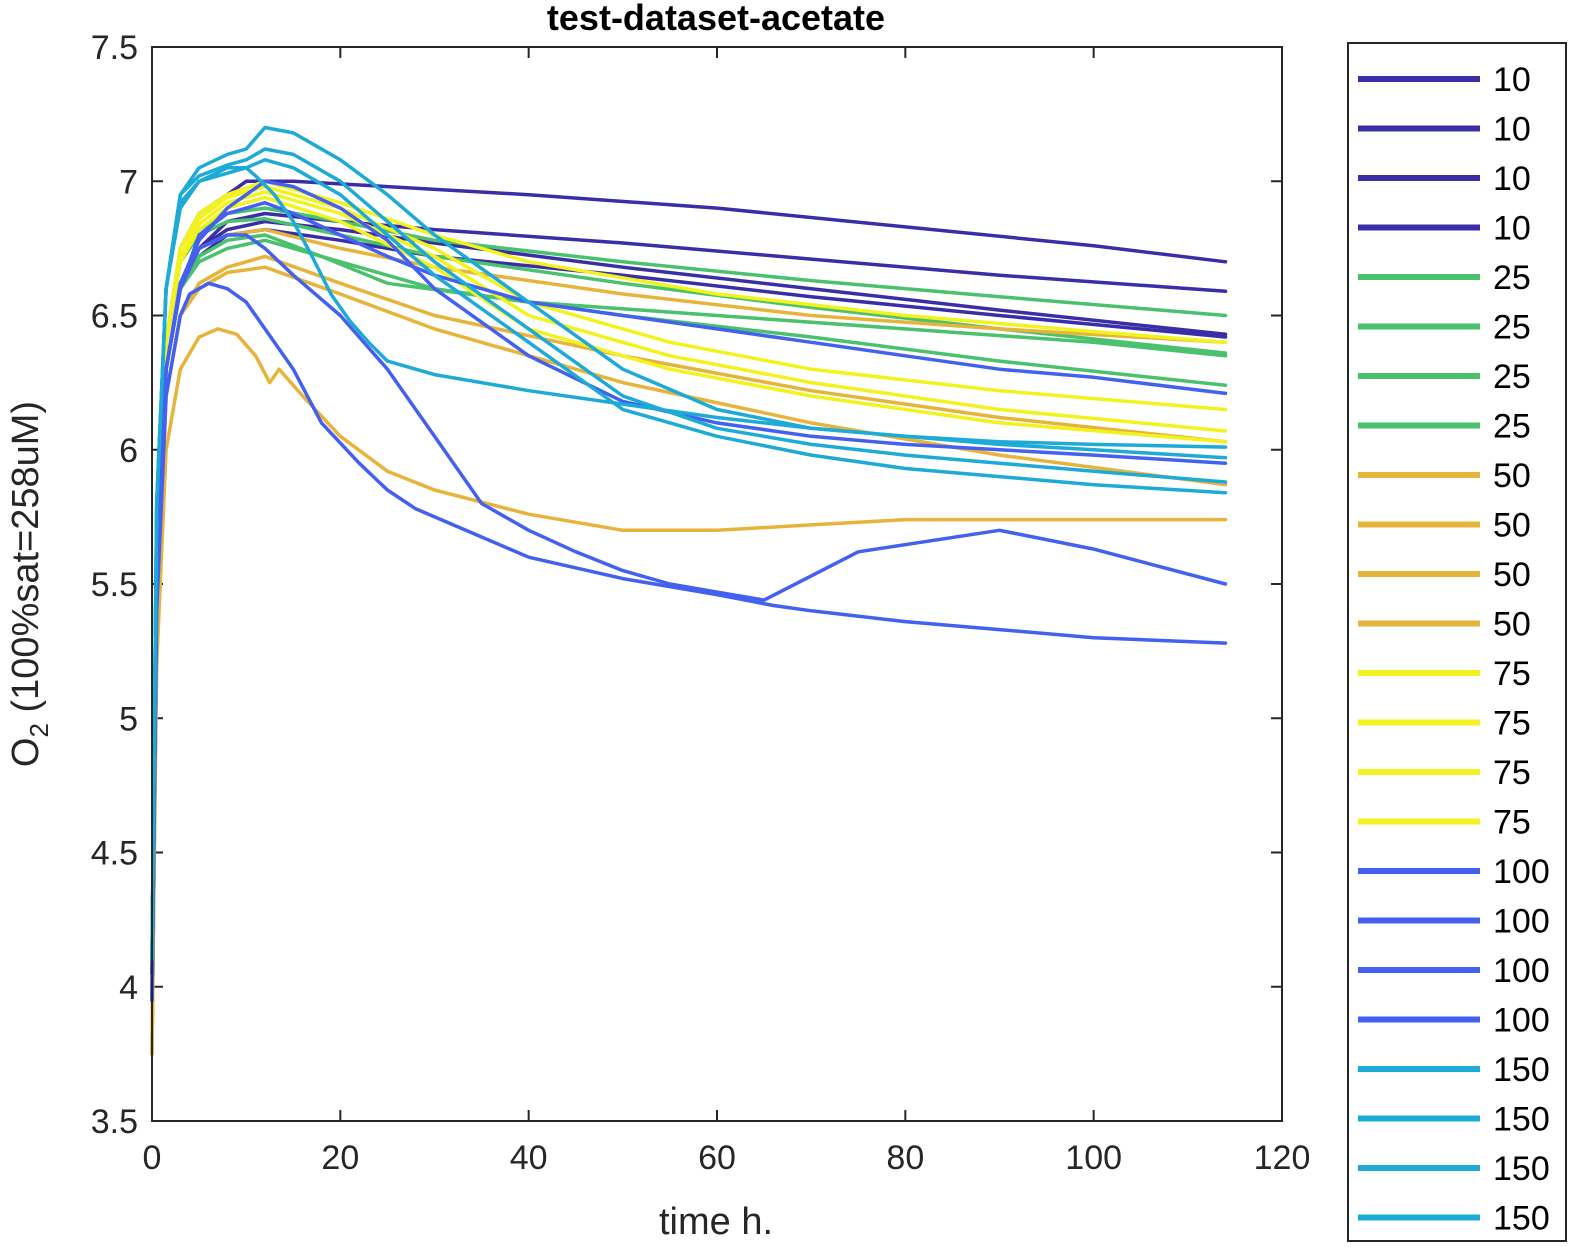  What do you see at coordinates (114, 854) in the screenshot?
I see `y-tick-label: 4.5` at bounding box center [114, 854].